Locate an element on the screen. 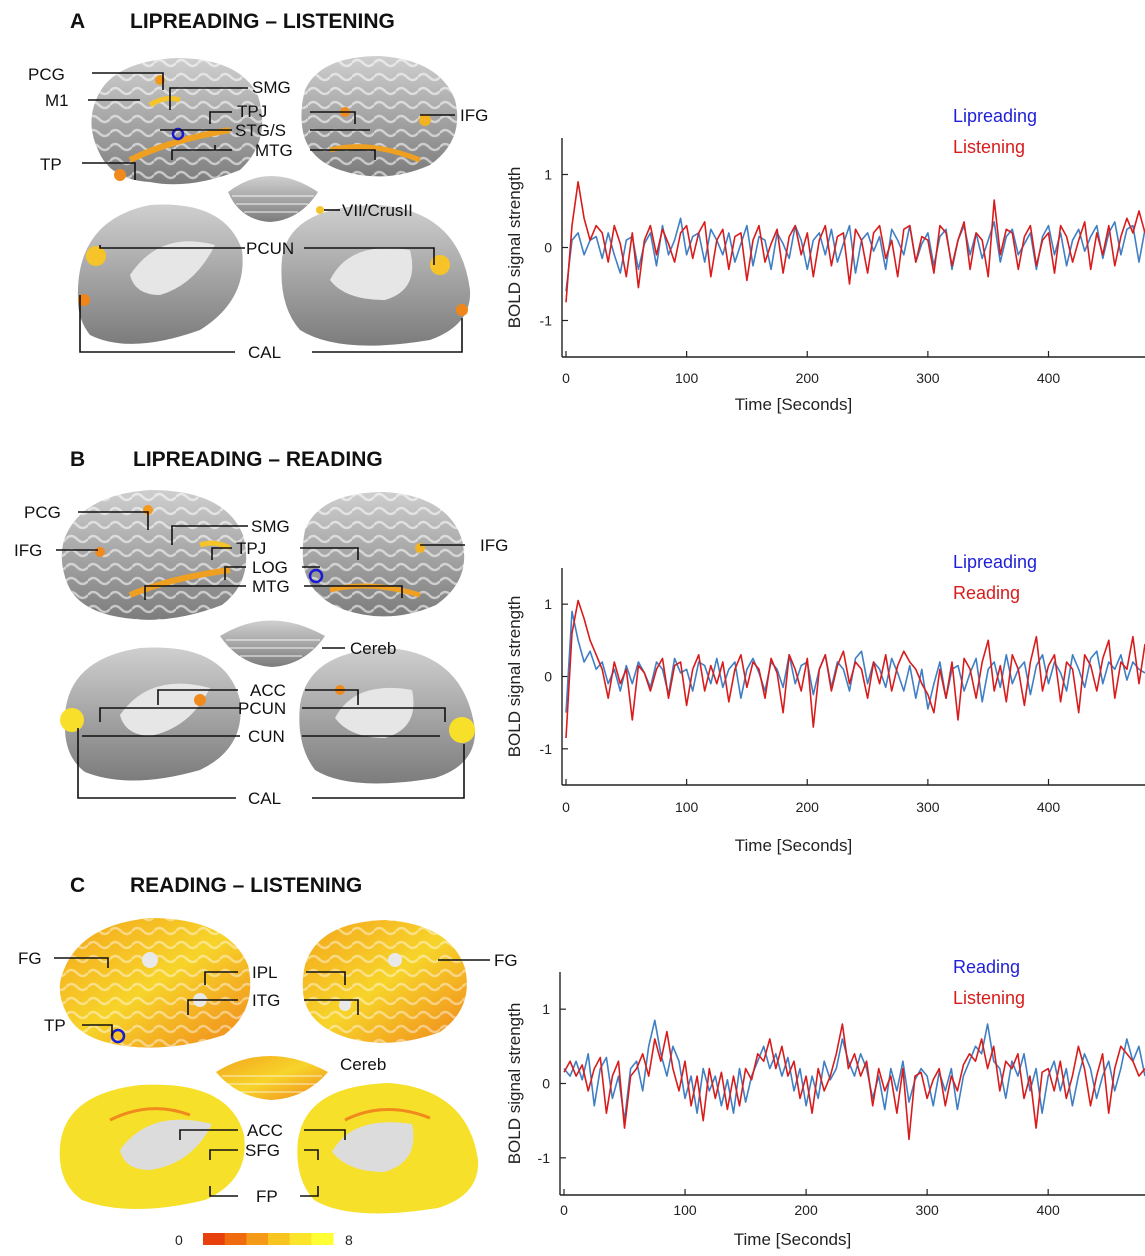  brain-b-right-medial is located at coordinates (387, 716).